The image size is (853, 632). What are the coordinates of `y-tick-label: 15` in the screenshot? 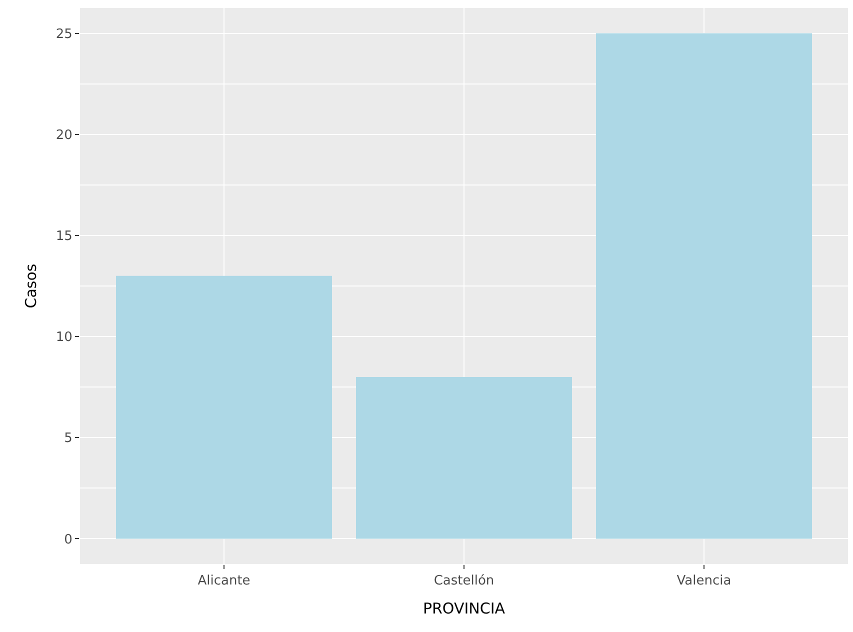 It's located at (64, 236).